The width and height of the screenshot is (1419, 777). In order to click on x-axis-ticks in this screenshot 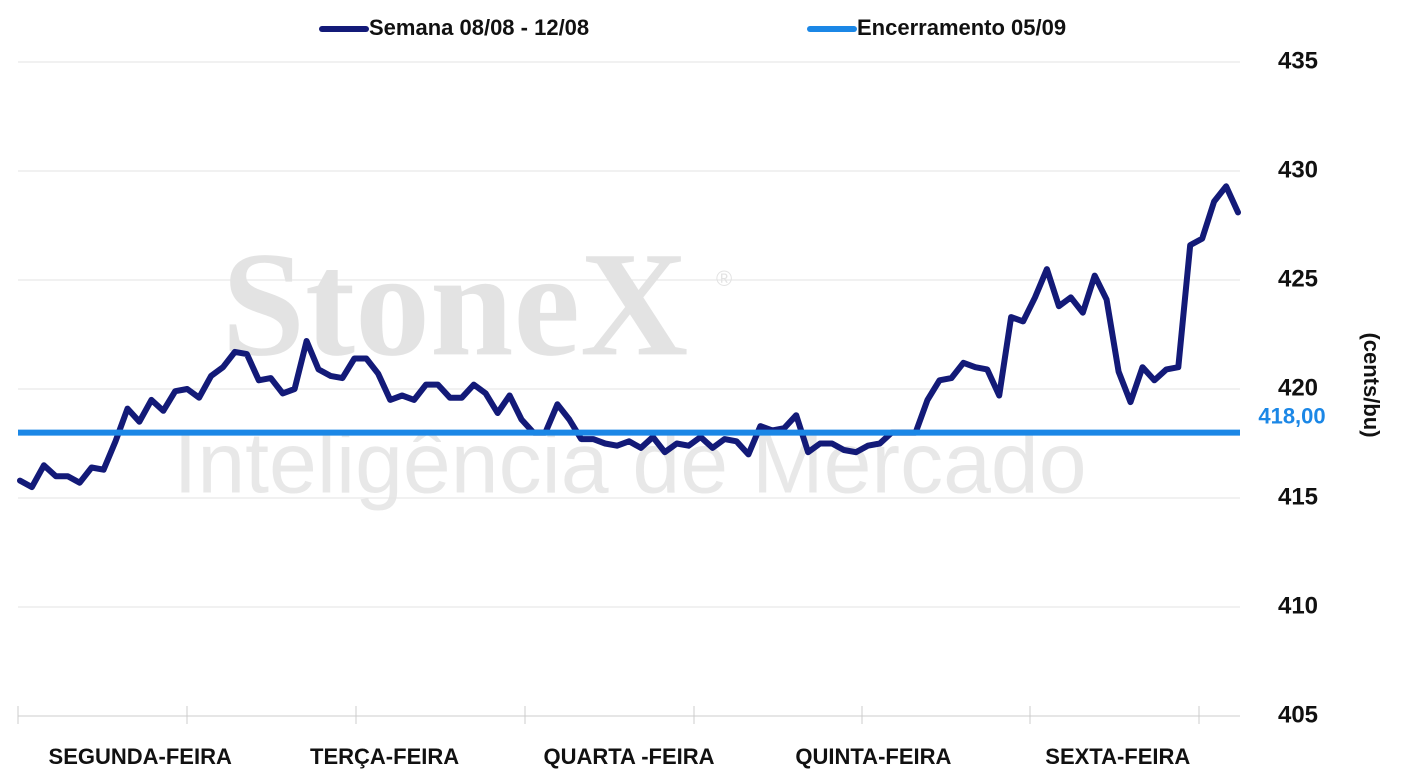, I will do `click(608, 715)`.